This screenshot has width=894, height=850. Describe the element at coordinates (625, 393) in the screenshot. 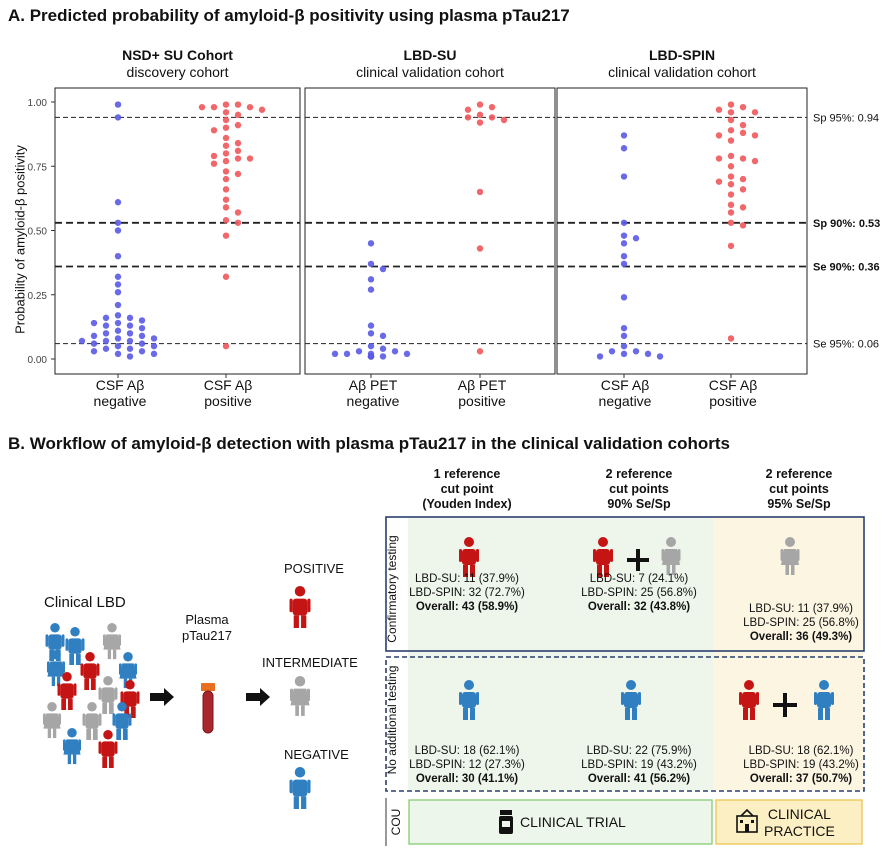

I see `cat-label-p3-neg: CSF Aβ negative` at that location.